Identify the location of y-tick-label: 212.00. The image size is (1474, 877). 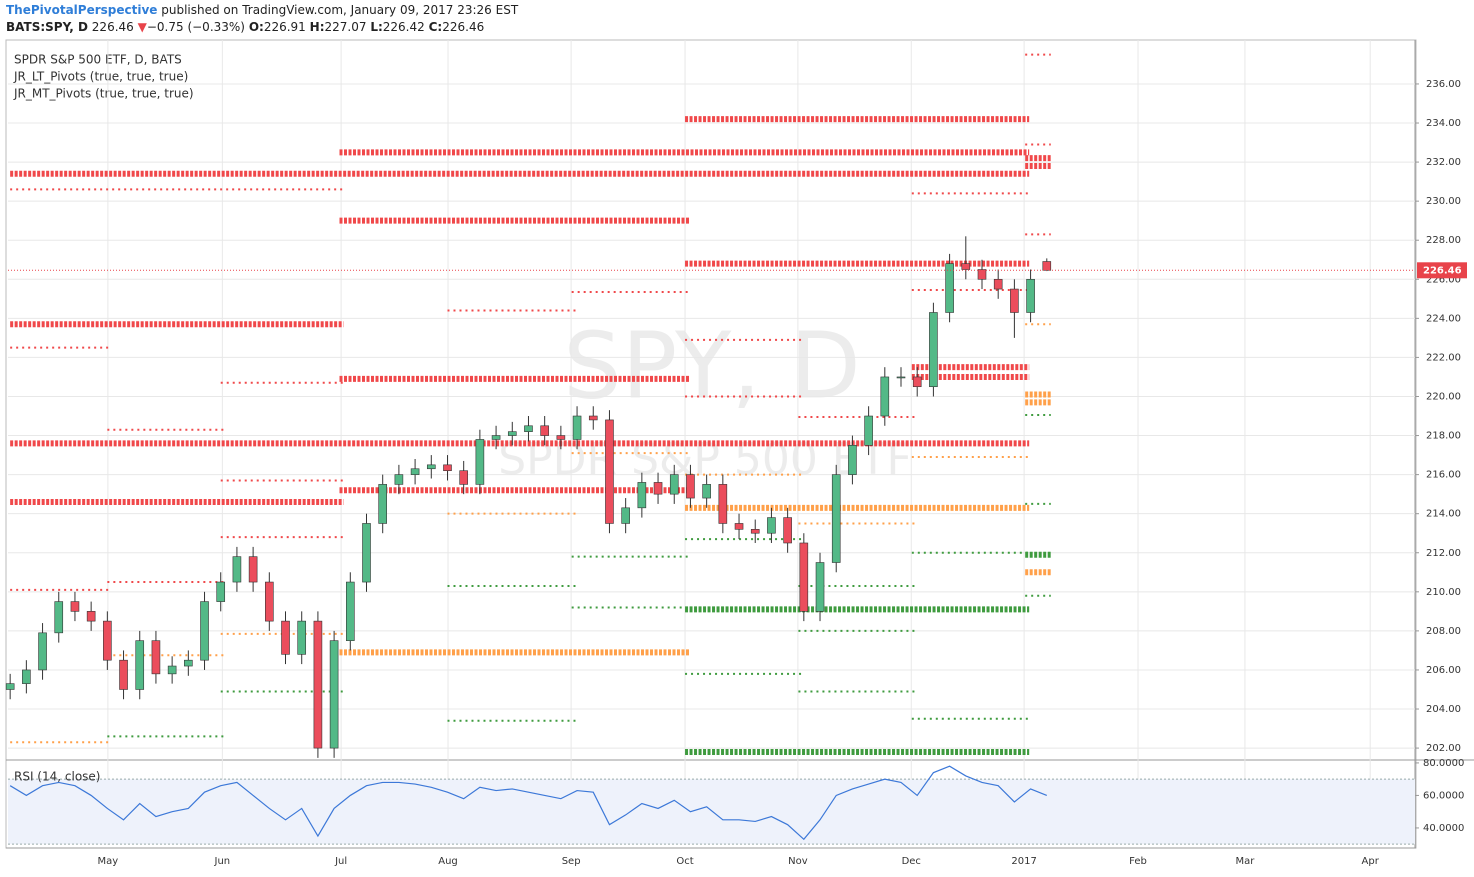
(1443, 553).